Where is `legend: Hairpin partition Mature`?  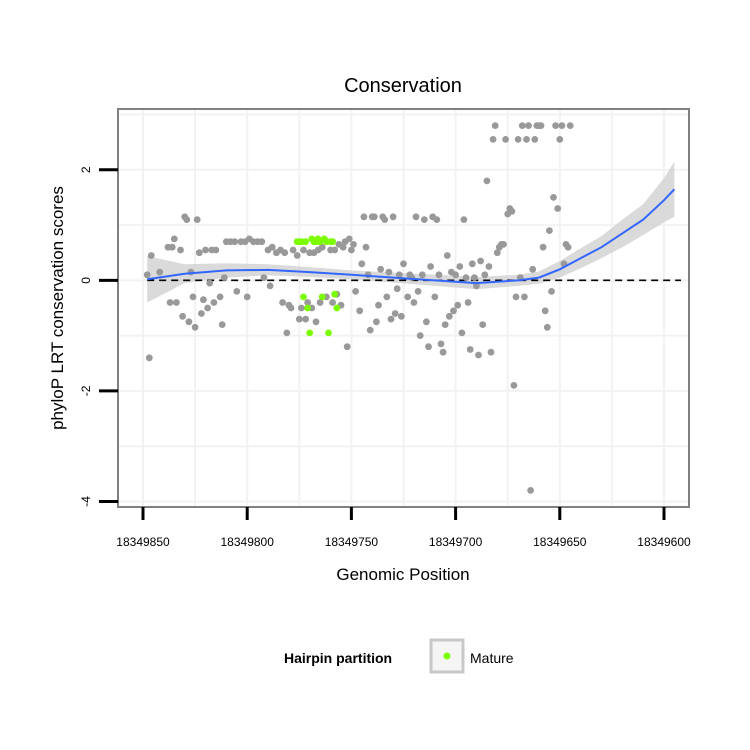 legend: Hairpin partition Mature is located at coordinates (399, 656).